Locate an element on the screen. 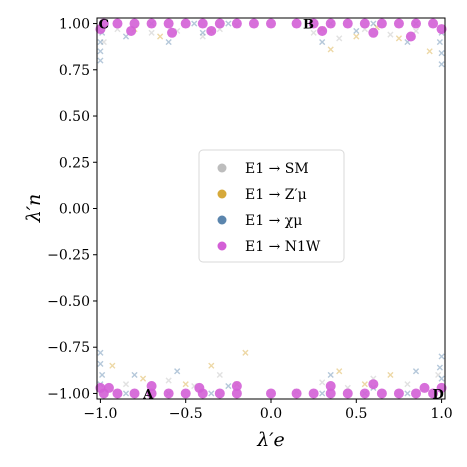  y-axis-label: λ′n is located at coordinates (34, 209).